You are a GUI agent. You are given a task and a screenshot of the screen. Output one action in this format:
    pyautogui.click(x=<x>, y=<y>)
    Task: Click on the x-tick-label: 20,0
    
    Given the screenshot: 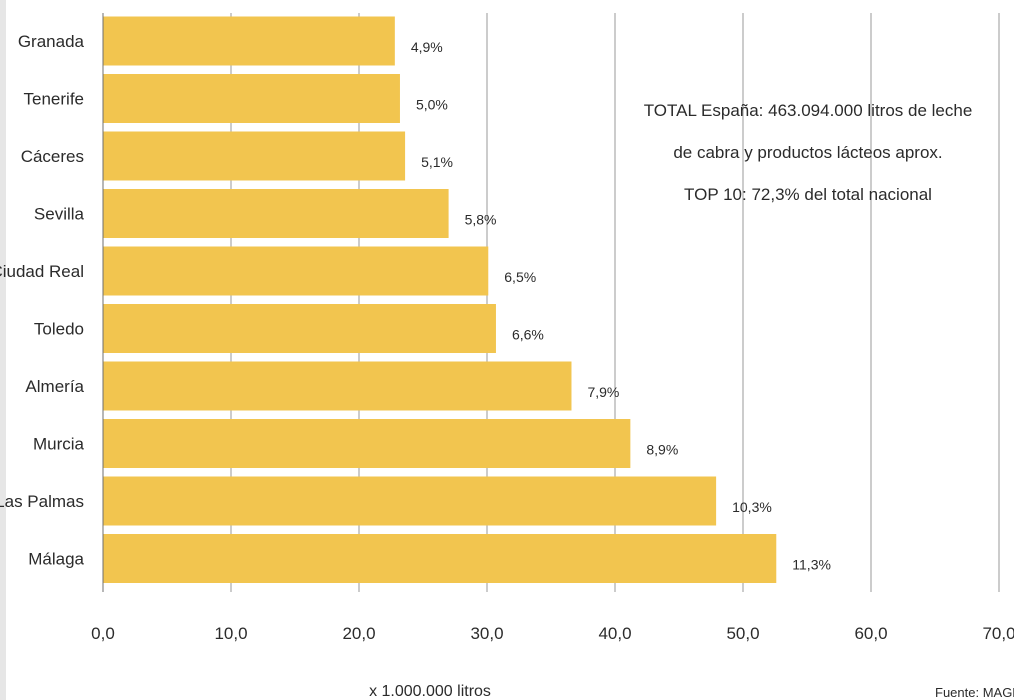 What is the action you would take?
    pyautogui.click(x=358, y=633)
    